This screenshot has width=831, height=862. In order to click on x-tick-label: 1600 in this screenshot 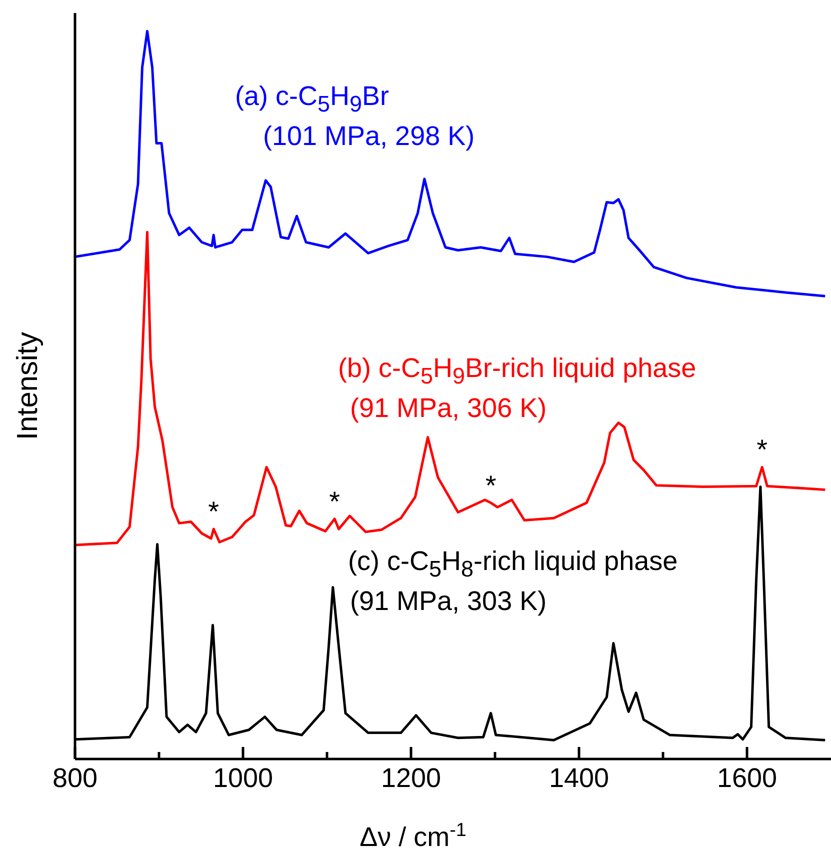, I will do `click(747, 778)`.